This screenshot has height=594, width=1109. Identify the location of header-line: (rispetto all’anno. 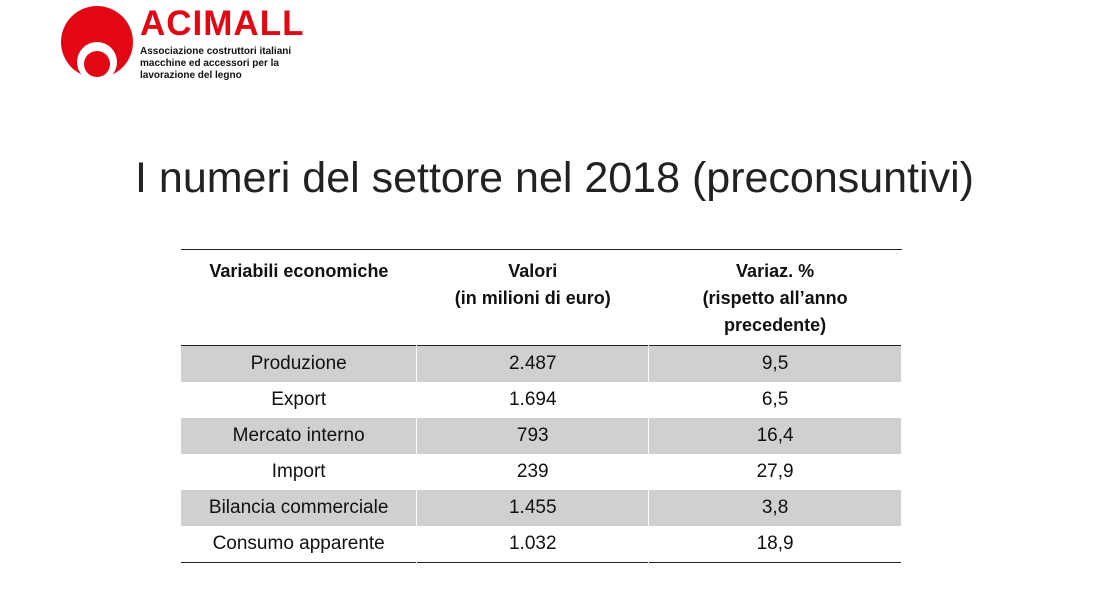
(775, 298).